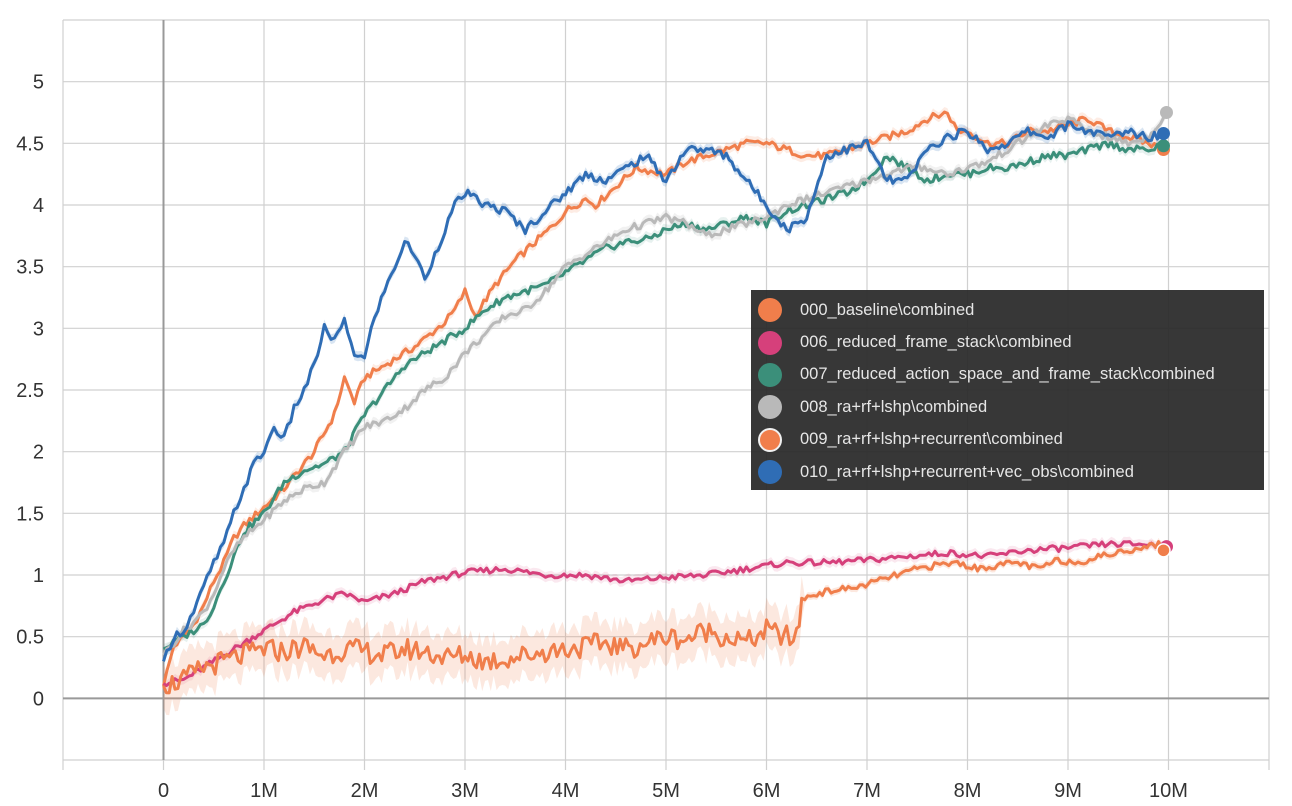 The height and width of the screenshot is (806, 1292). What do you see at coordinates (30, 144) in the screenshot?
I see `y-tick-label: 4.5` at bounding box center [30, 144].